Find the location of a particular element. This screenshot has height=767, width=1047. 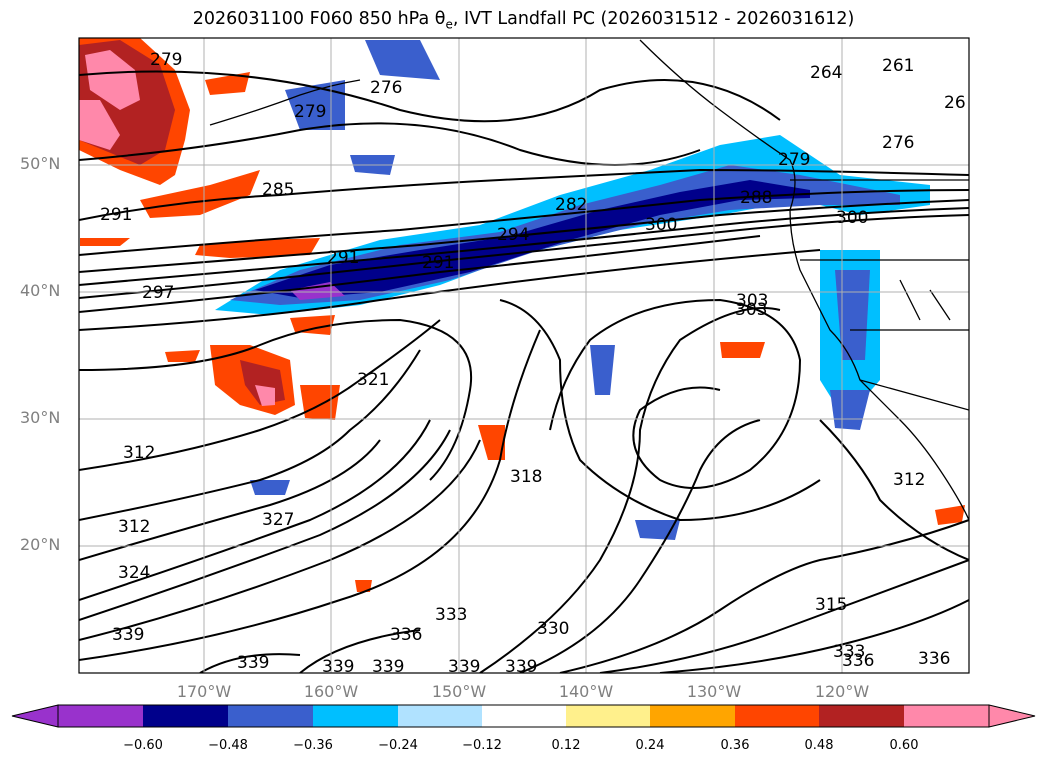

colorbar-tick-label: 0.36 is located at coordinates (735, 745).